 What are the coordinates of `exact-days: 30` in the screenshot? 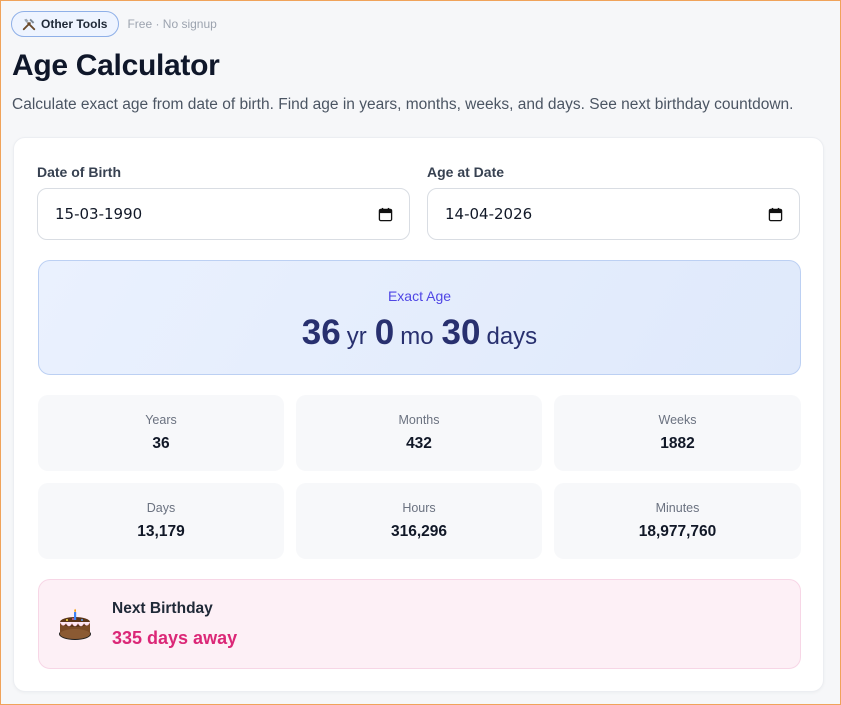 It's located at (461, 332).